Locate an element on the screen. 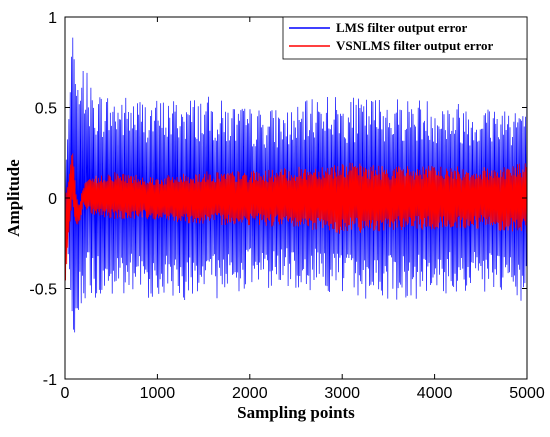  x-tick-label: 2000 is located at coordinates (250, 393).